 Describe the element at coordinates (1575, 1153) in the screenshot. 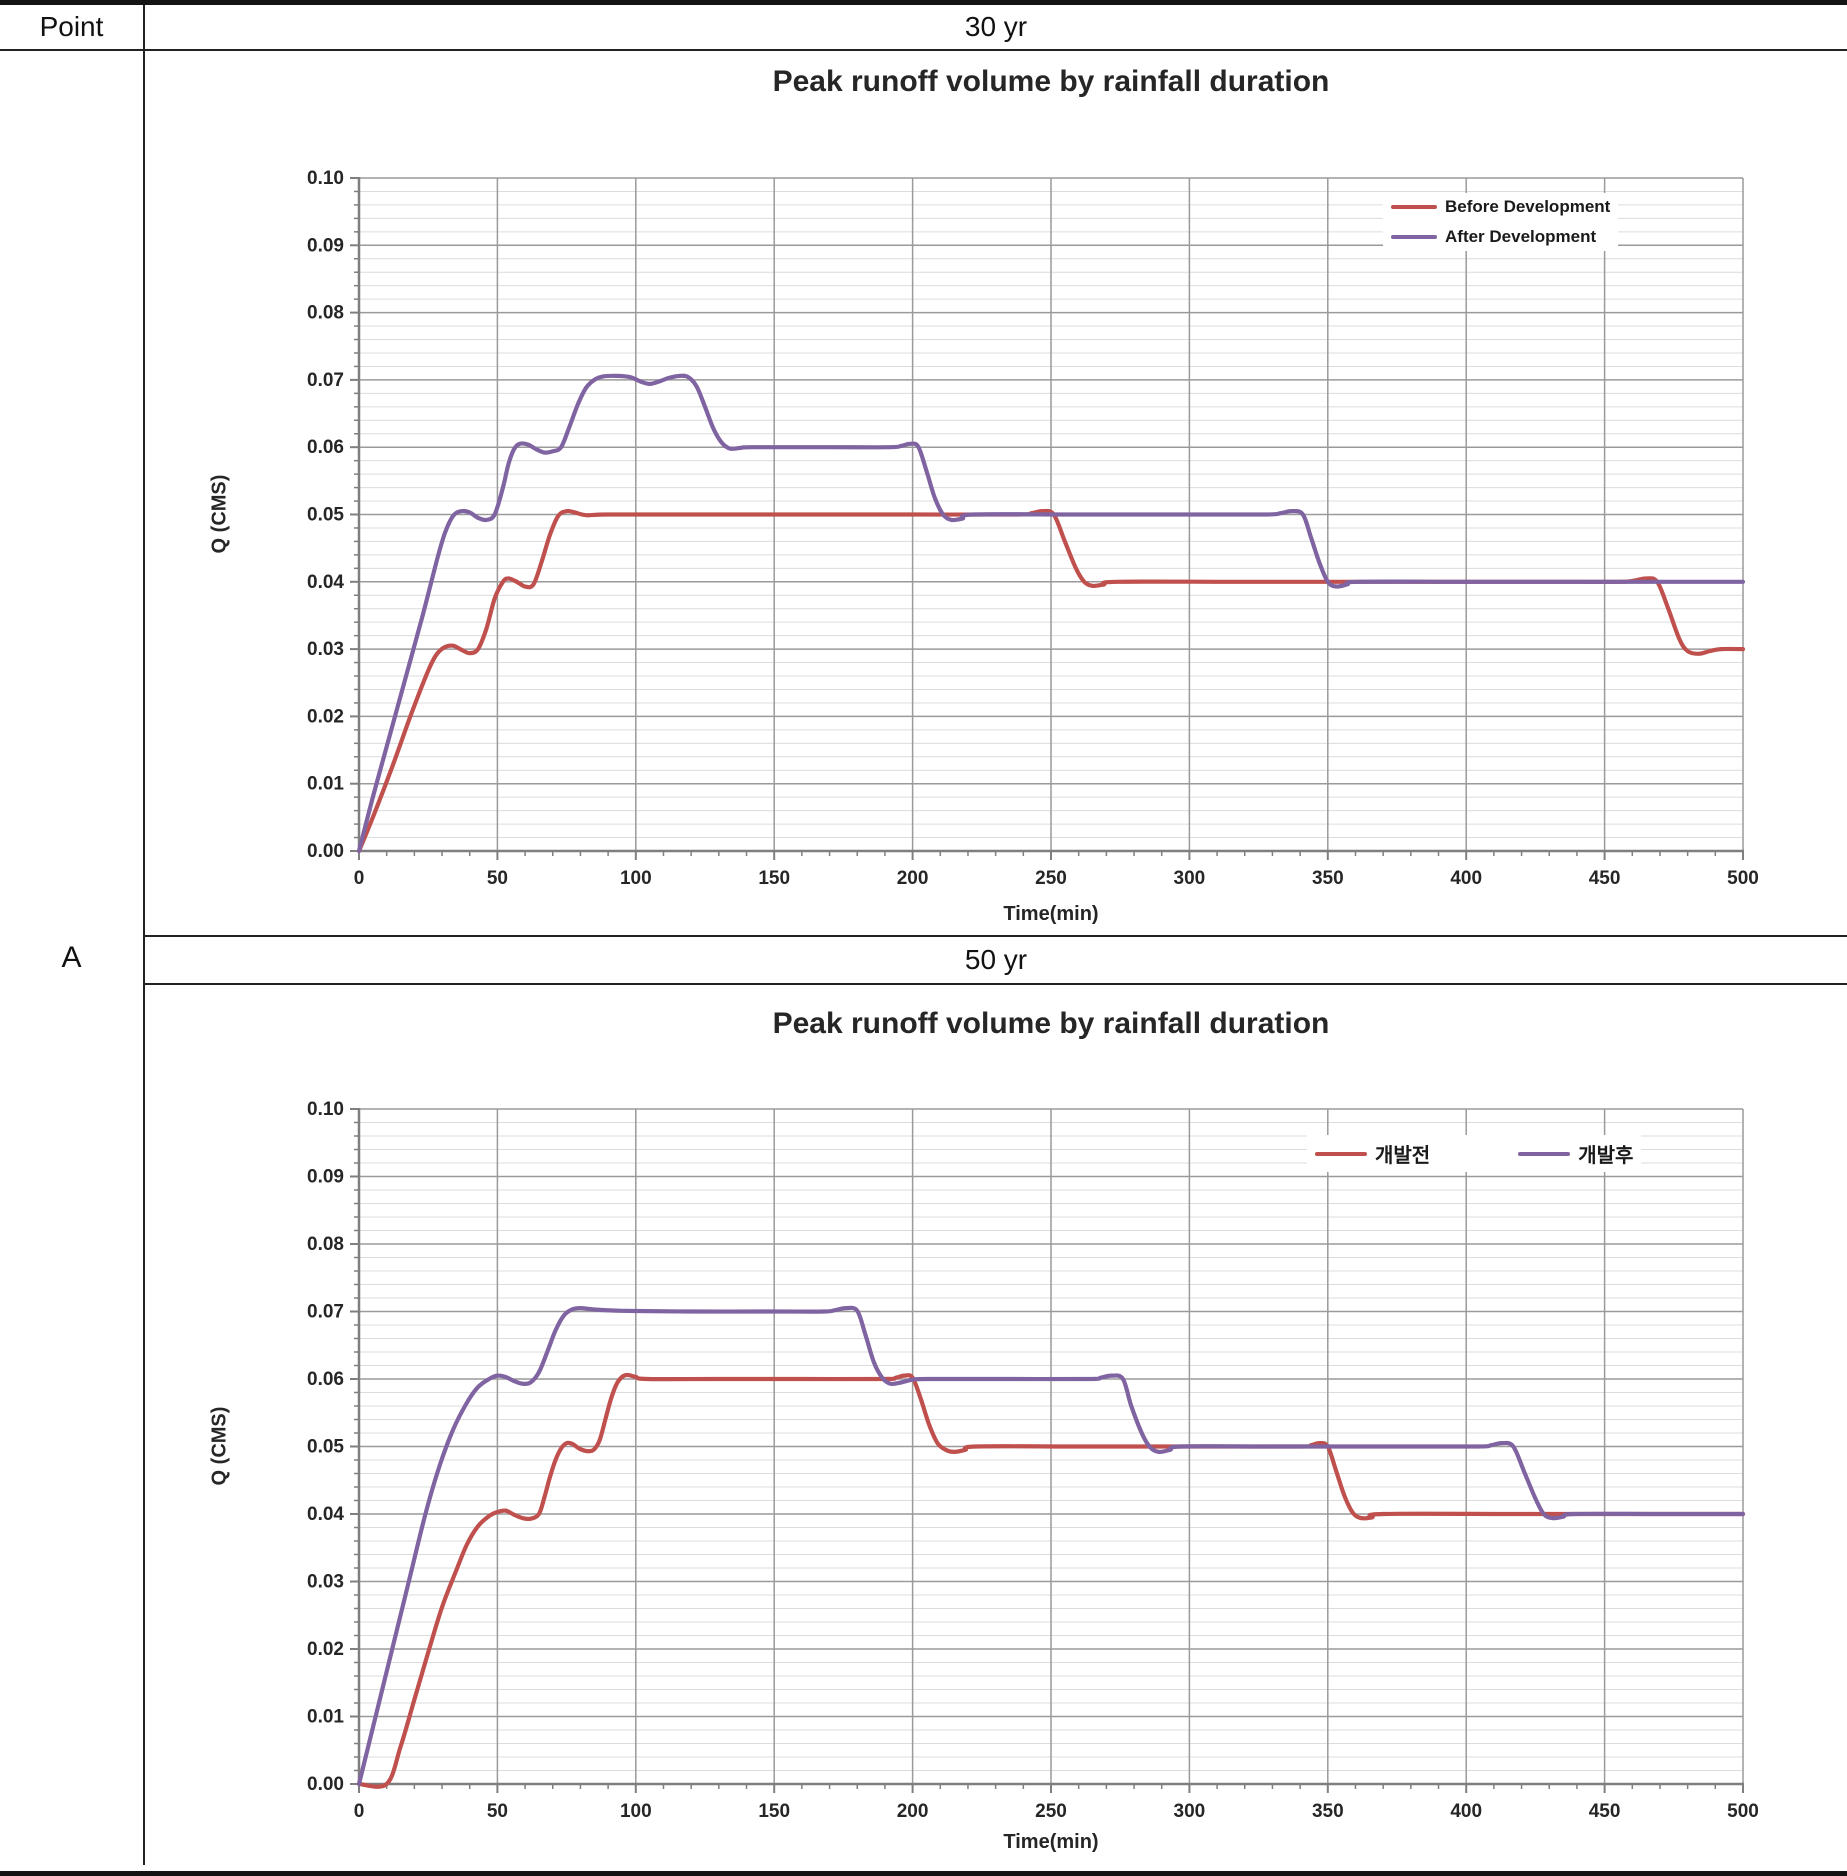

I see `legend-item-after: 개발후` at that location.